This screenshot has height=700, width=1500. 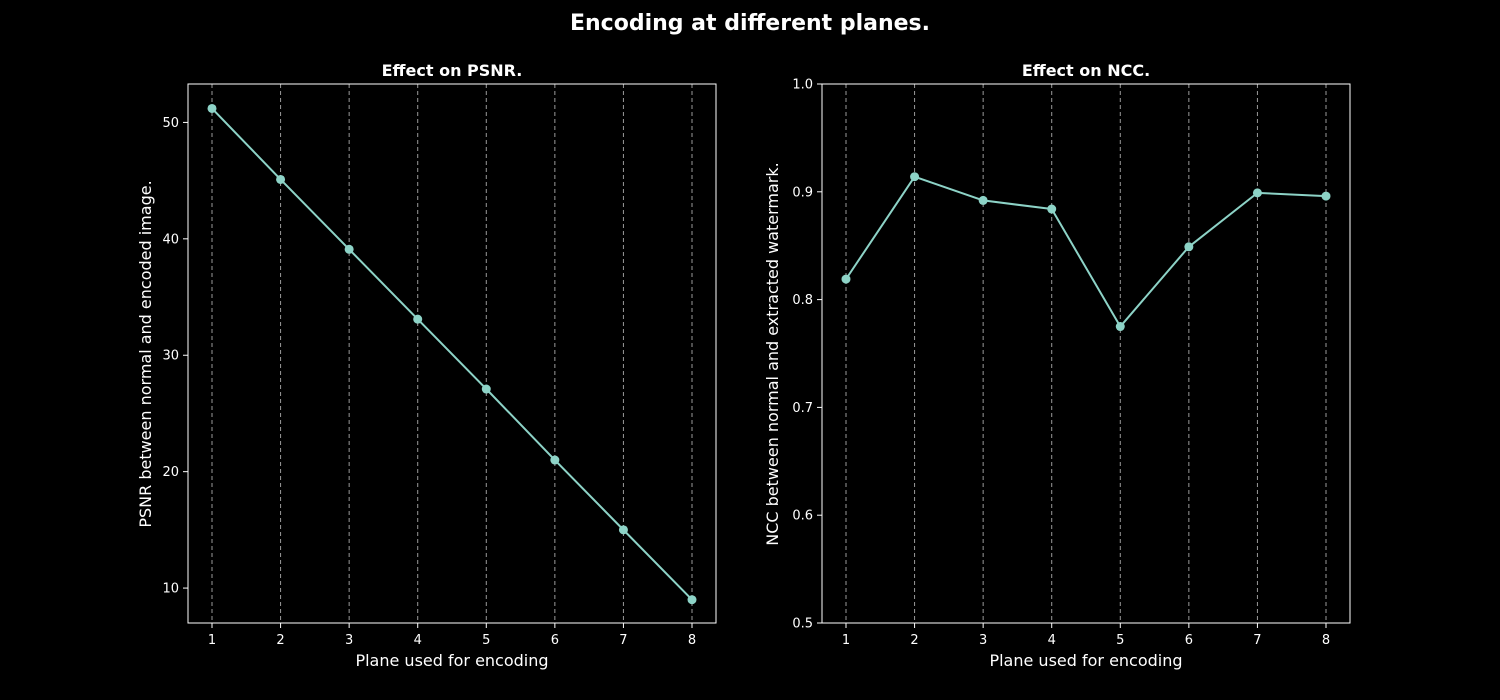 What do you see at coordinates (555, 640) in the screenshot?
I see `psnr-x-tick-label: 6` at bounding box center [555, 640].